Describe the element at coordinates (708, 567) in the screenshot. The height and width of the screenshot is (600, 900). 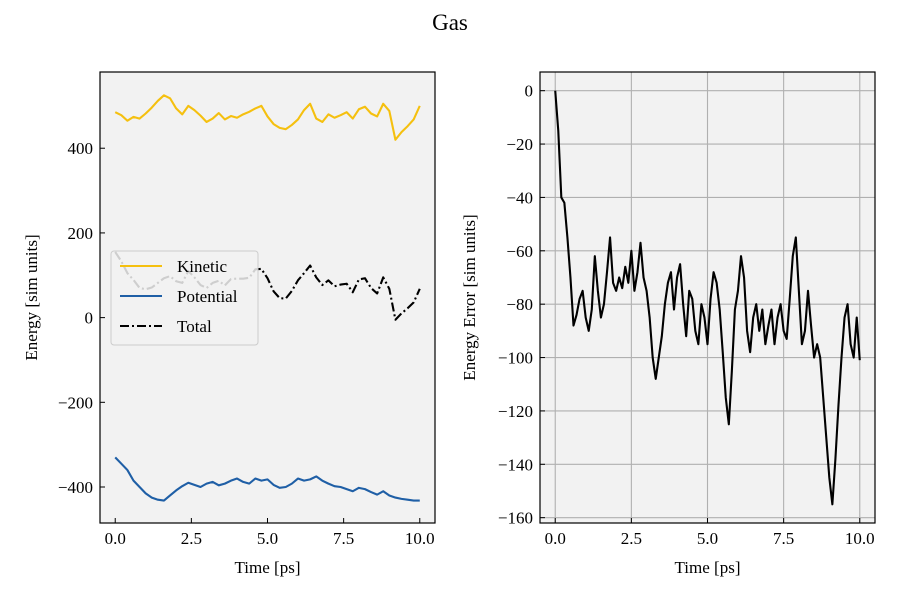
I see `energy-error-x-axis-label: Time [ps]` at that location.